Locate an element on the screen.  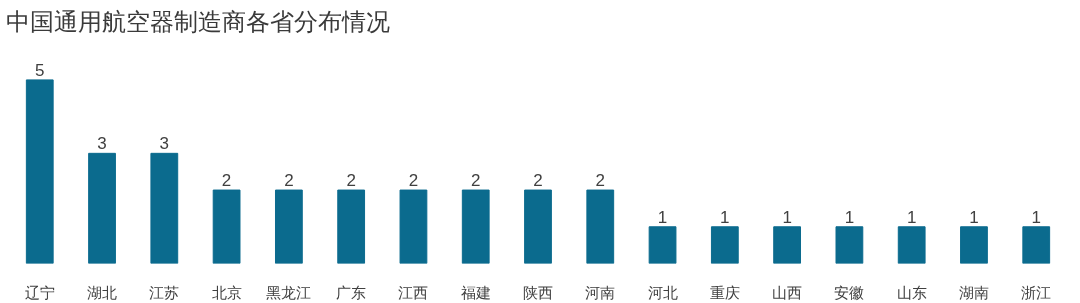
x-tick-label: 辽宁 is located at coordinates (39, 292).